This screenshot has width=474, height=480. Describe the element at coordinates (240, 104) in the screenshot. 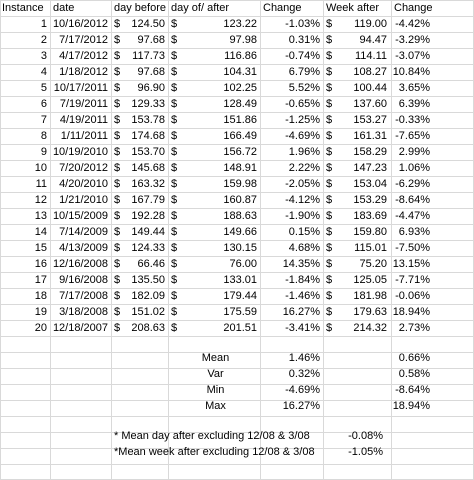

I see `day-of-cell: 128.49` at that location.